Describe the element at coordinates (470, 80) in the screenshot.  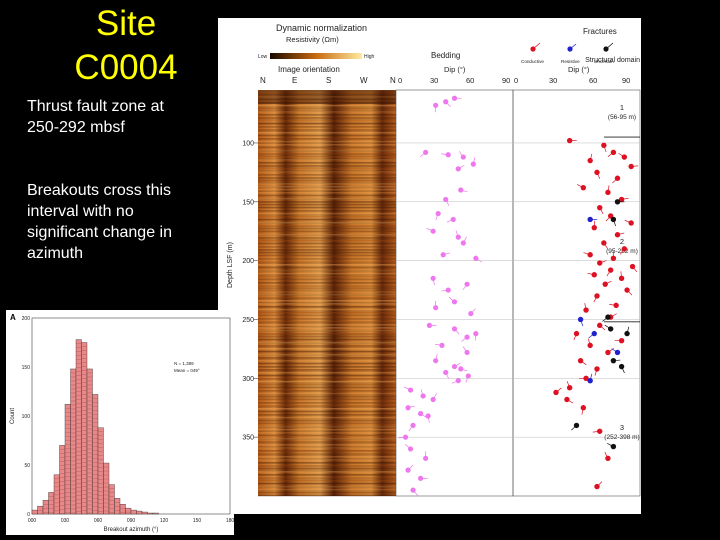
I see `bed-tick-60: 60` at that location.